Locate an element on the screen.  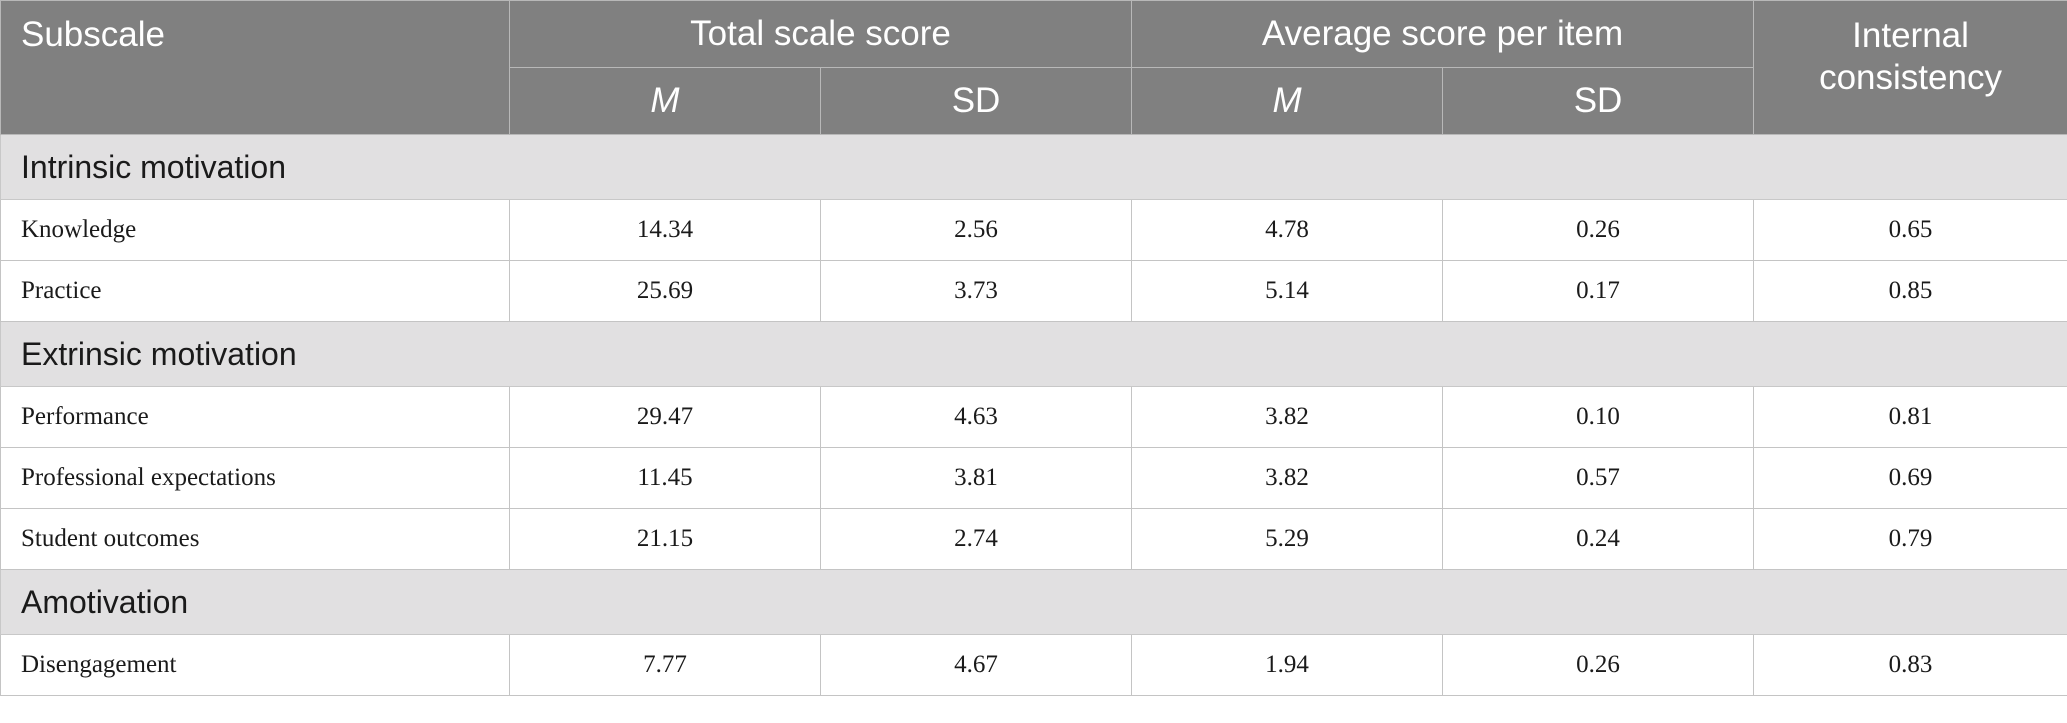
subscale-label: Knowledge is located at coordinates (255, 230).